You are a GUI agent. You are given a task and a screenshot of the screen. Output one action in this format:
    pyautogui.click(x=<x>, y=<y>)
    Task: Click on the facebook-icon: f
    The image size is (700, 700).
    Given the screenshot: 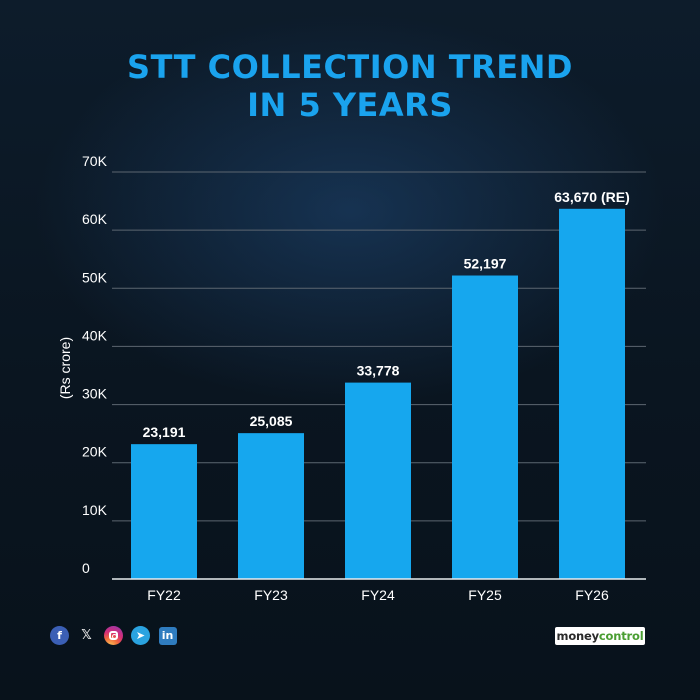 What is the action you would take?
    pyautogui.click(x=59, y=635)
    